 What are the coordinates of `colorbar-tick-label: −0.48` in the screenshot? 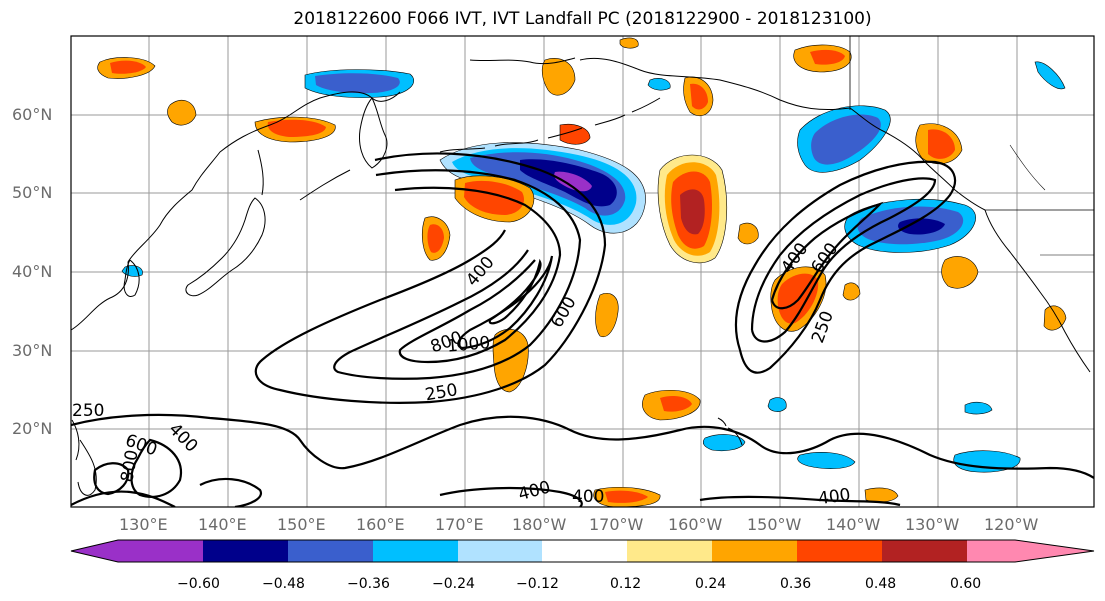 It's located at (283, 584).